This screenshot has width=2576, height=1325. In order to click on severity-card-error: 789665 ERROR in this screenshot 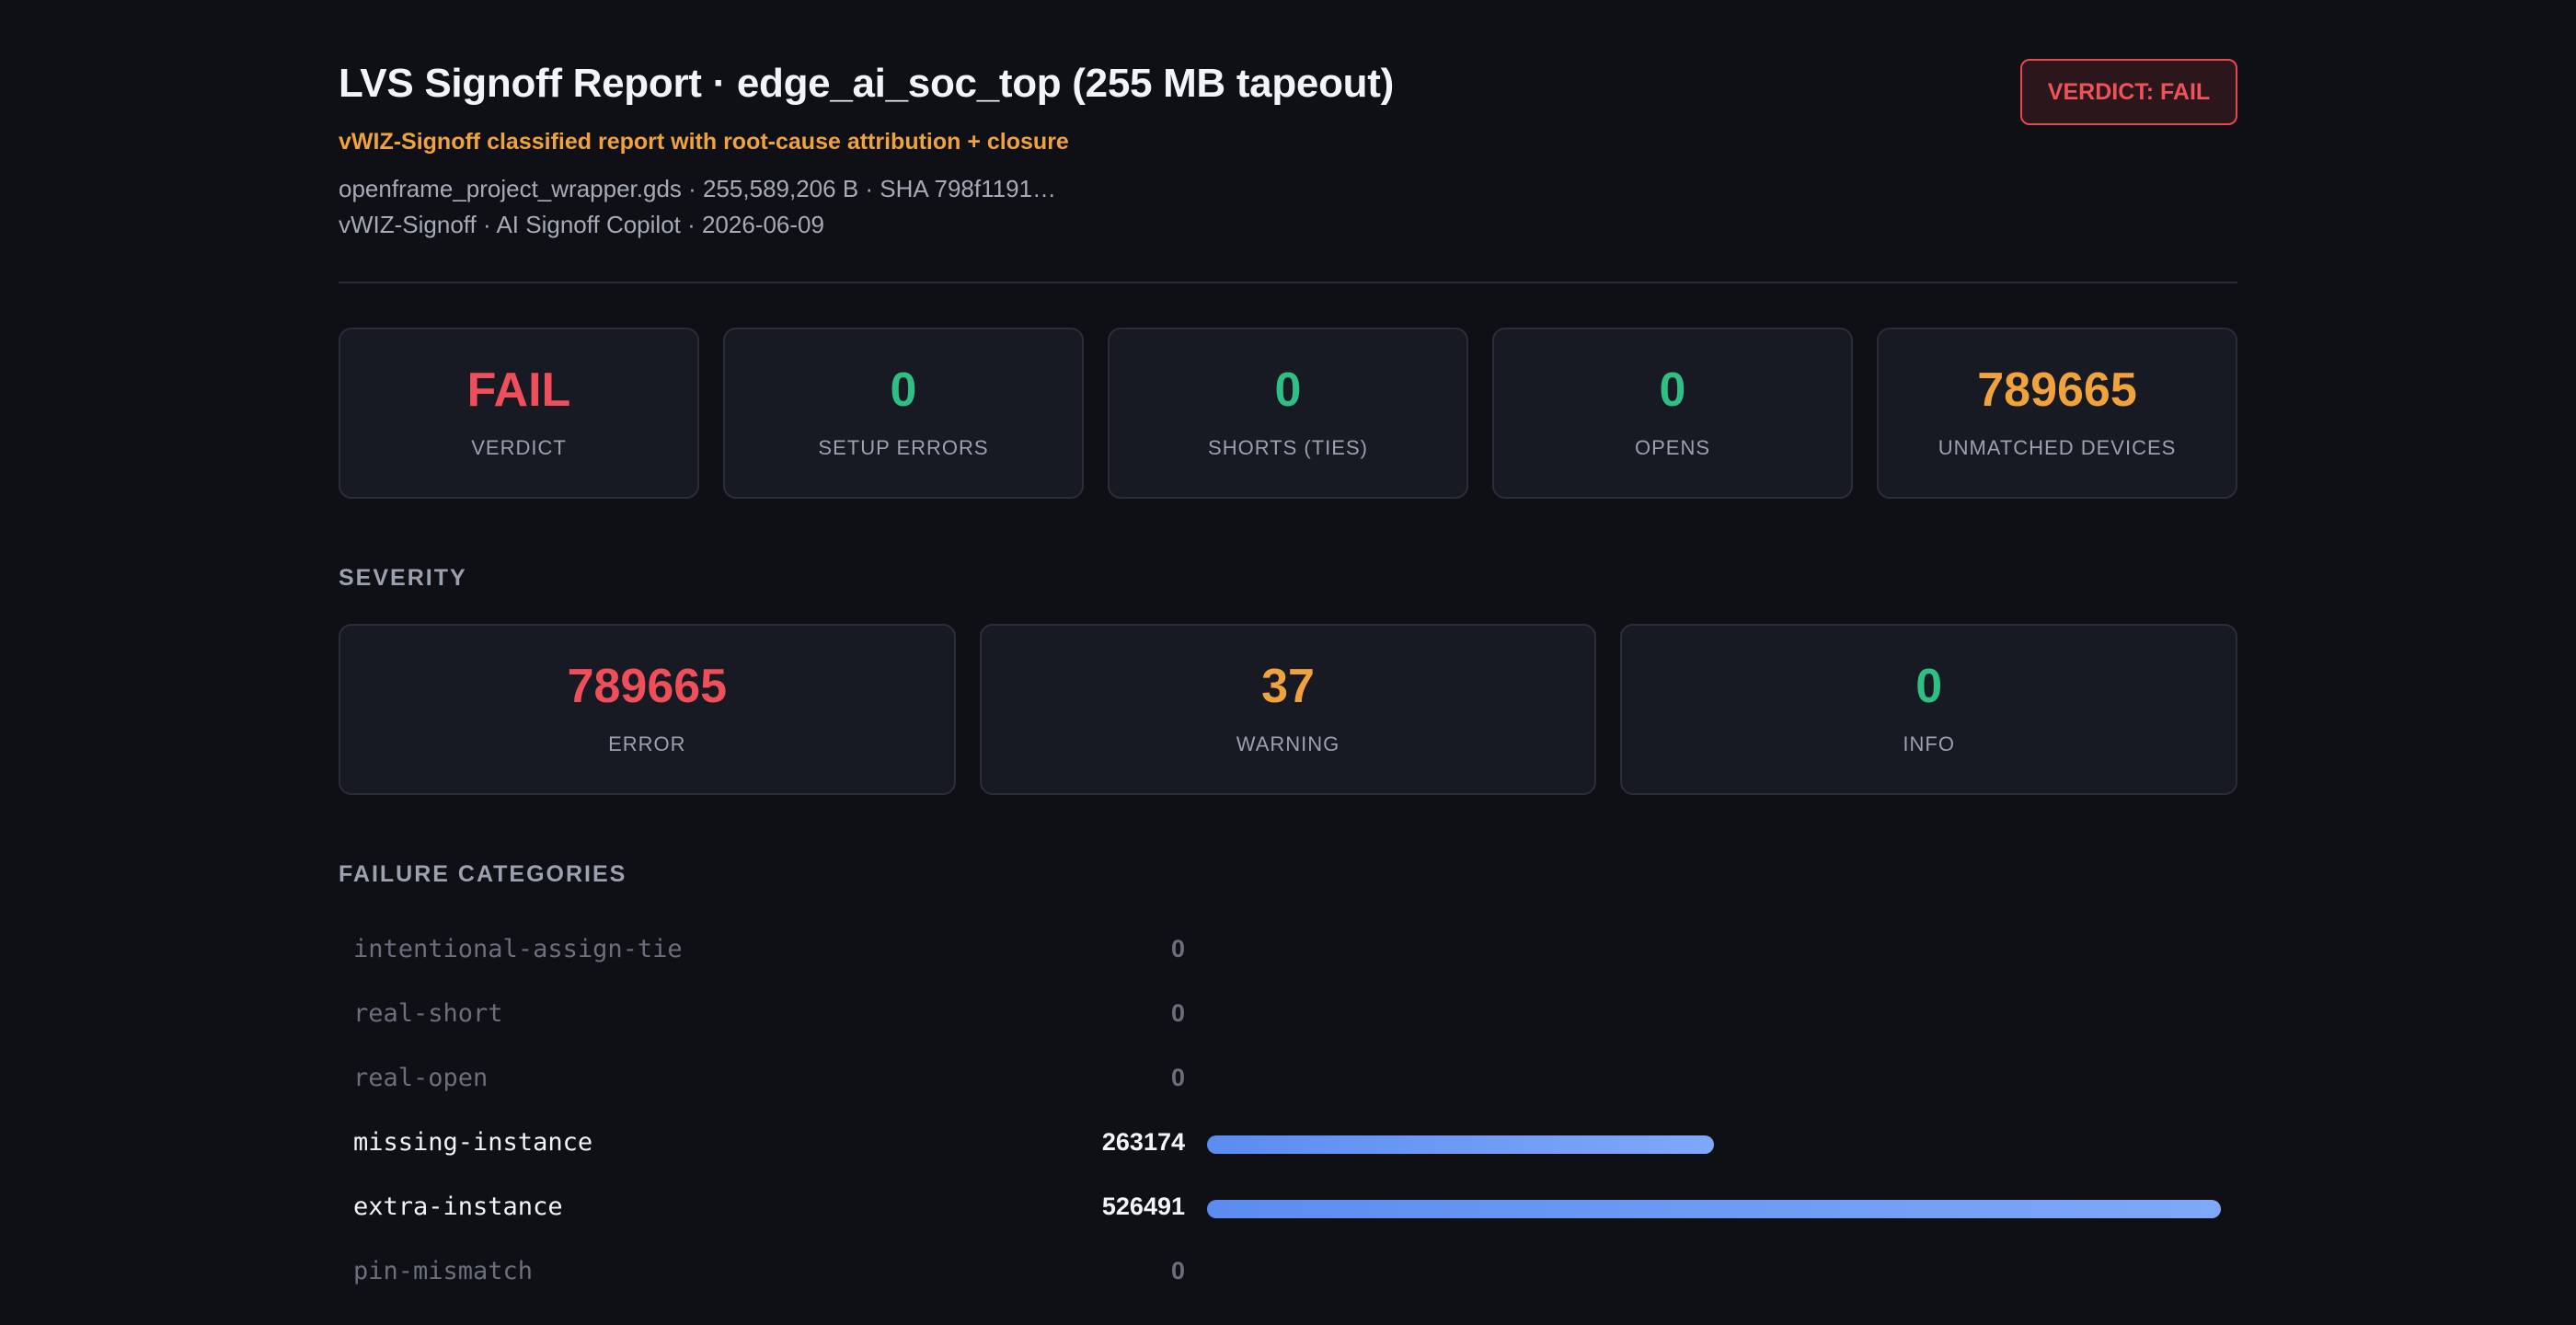, I will do `click(647, 709)`.